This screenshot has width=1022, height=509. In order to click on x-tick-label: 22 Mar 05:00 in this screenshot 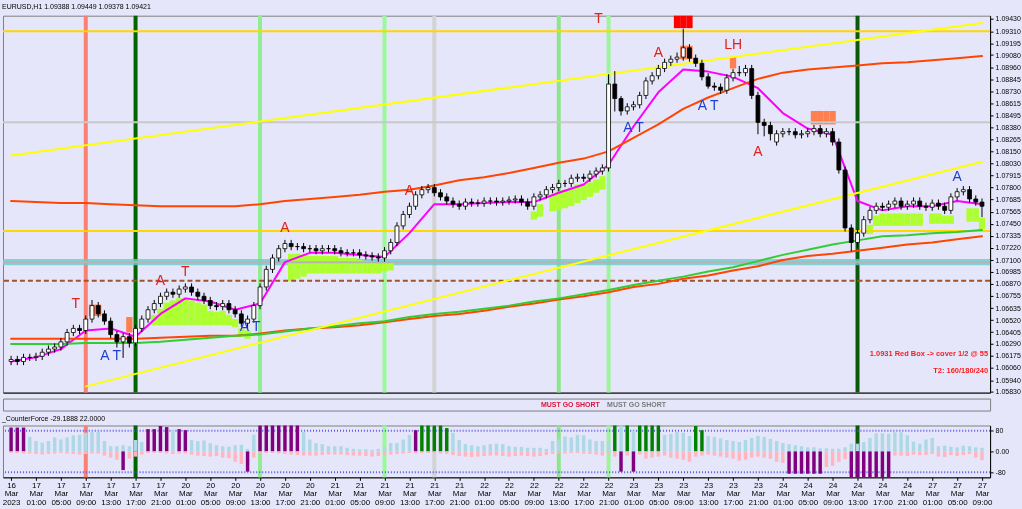, I will do `click(510, 493)`.